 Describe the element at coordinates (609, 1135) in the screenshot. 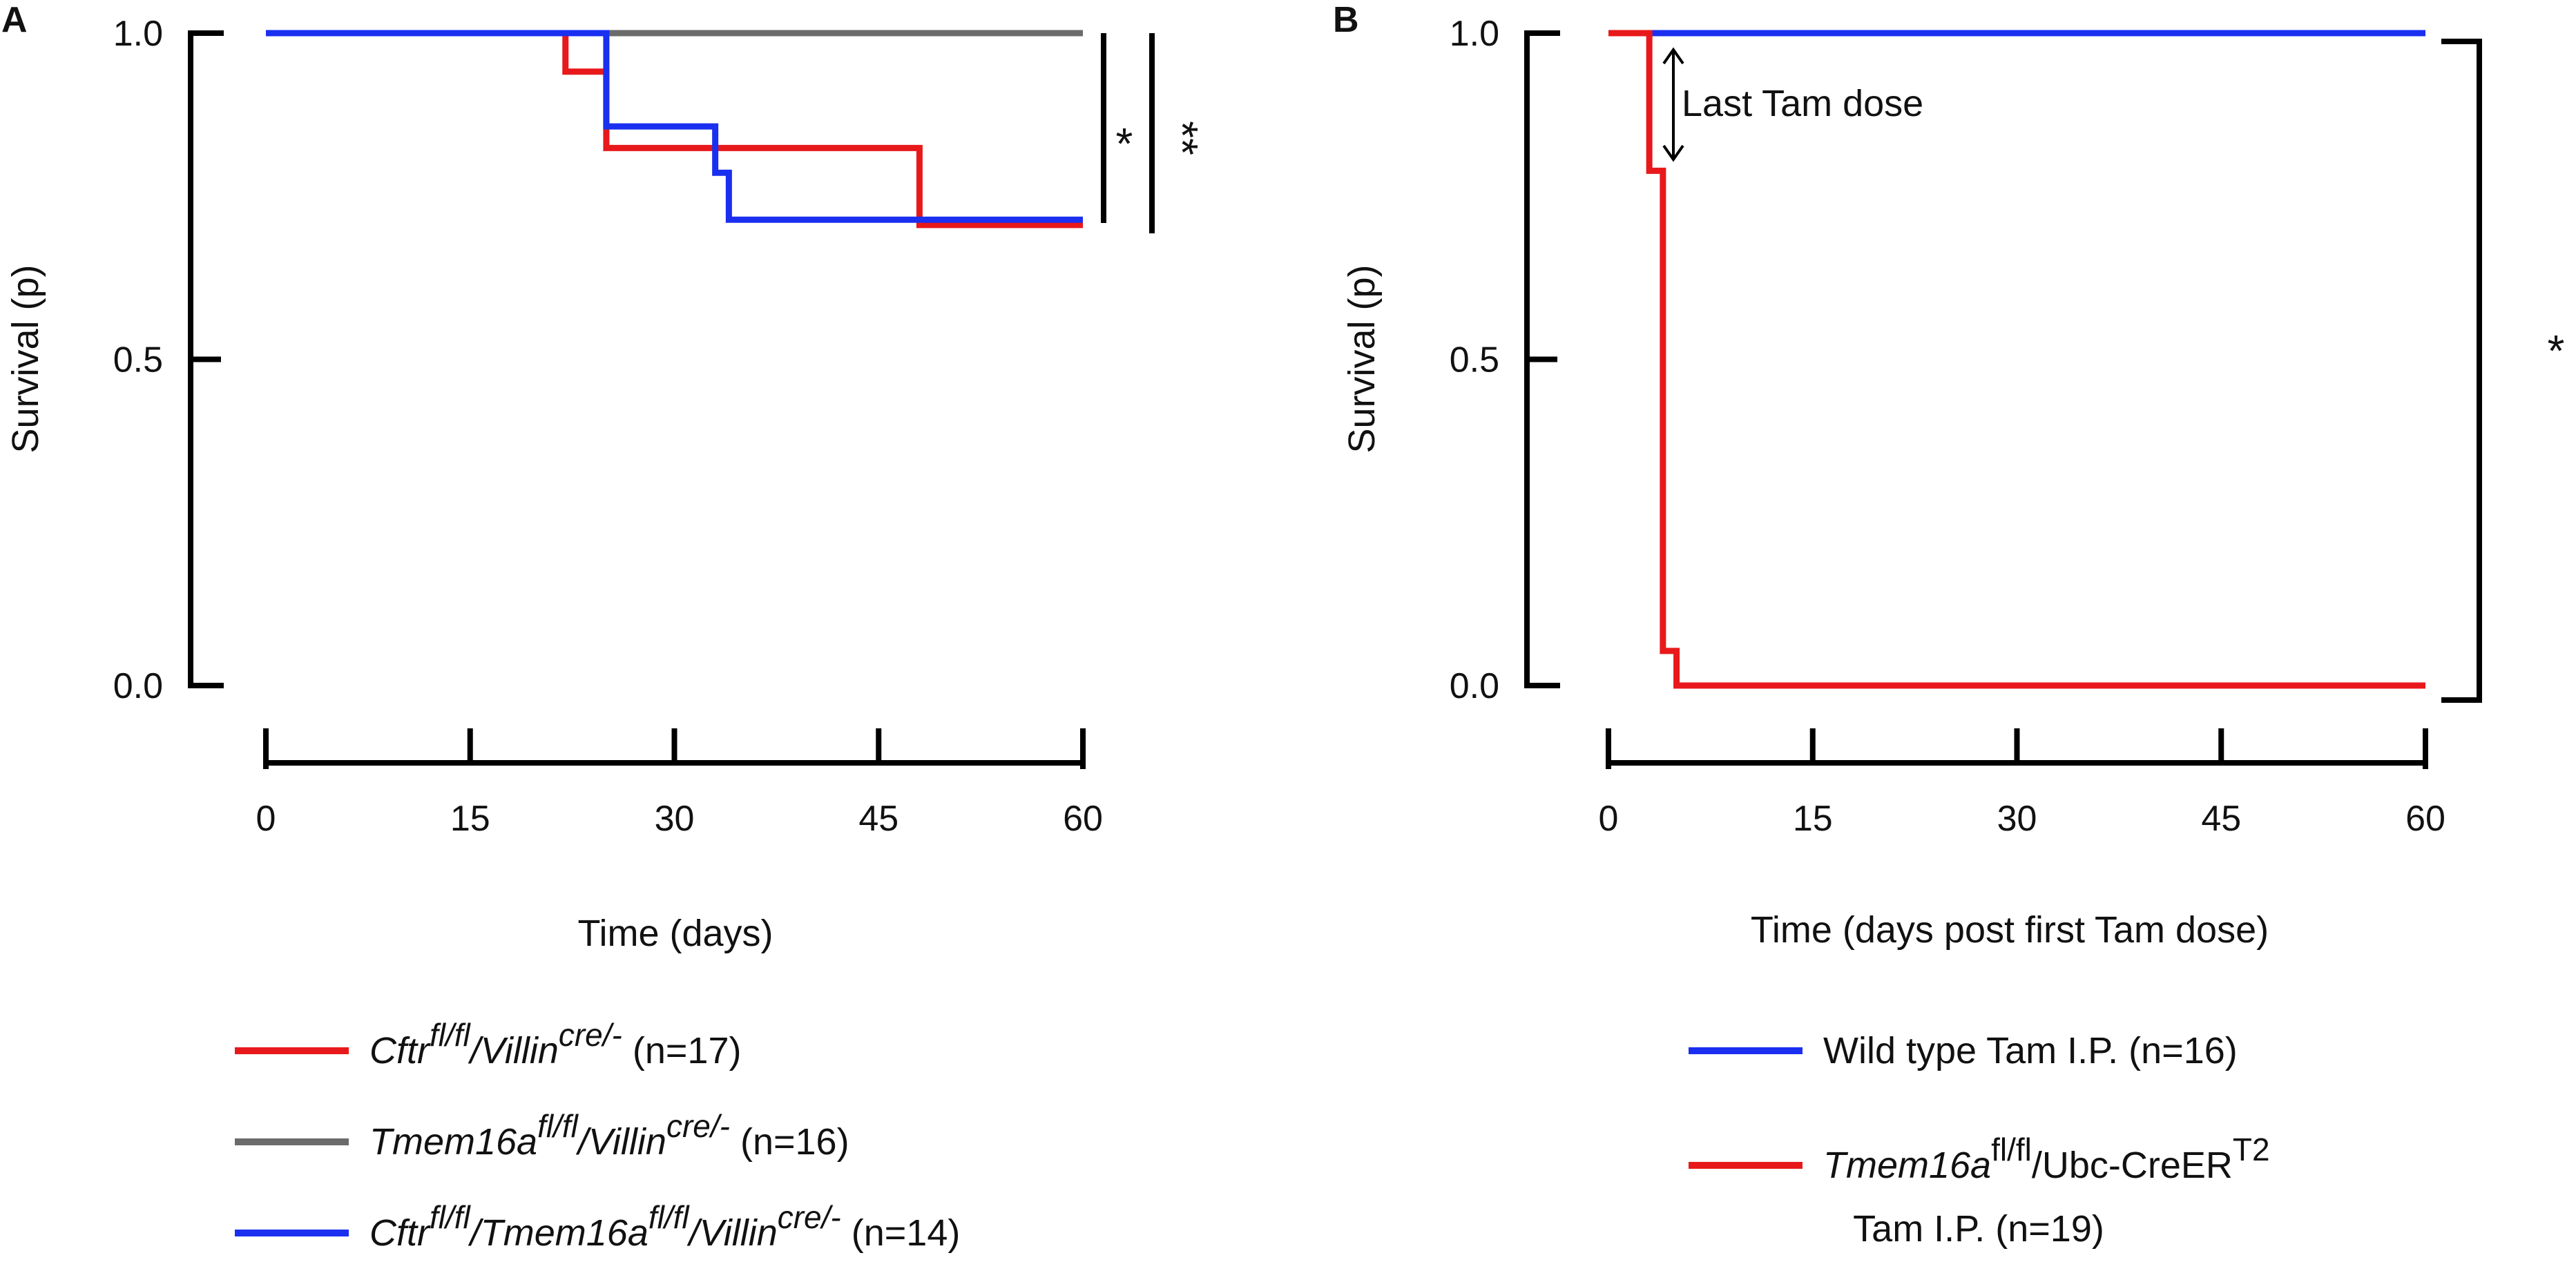

I see `legend-label-2: Tmem16afl/fl/Villincre/- (n=16)` at that location.